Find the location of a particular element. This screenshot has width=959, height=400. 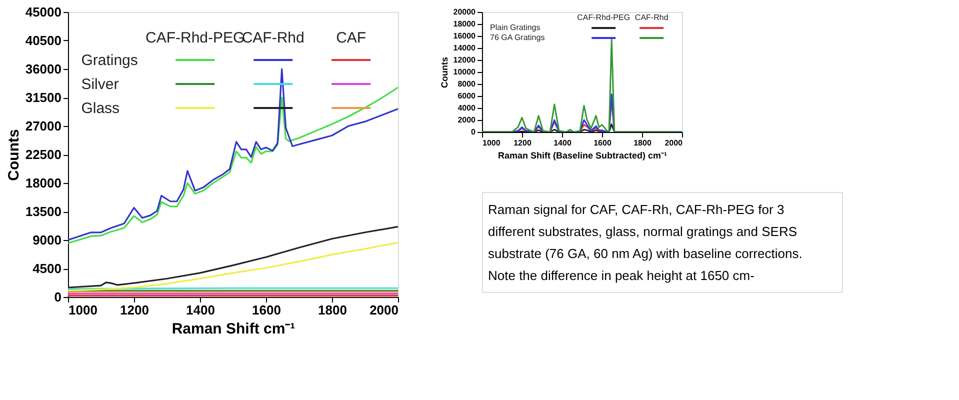

x-axis-title: Raman Shift cm⁻¹ is located at coordinates (234, 329).